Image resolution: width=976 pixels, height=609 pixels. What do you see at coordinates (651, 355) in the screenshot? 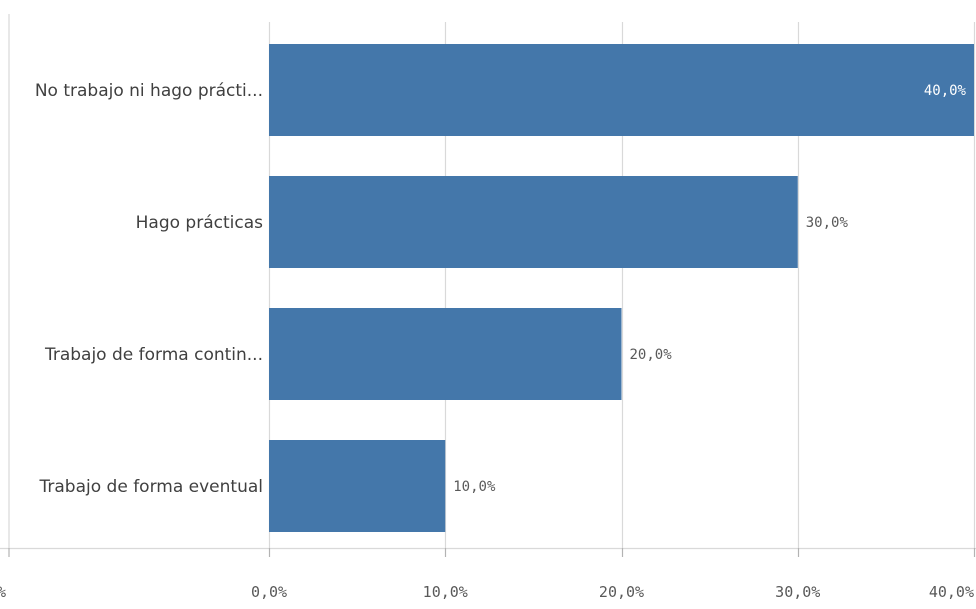
I see `value-label-2: 20,0%` at bounding box center [651, 355].